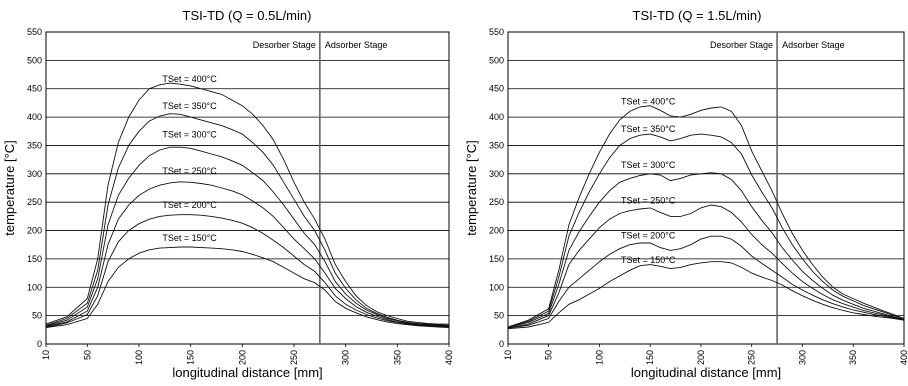 Image resolution: width=908 pixels, height=386 pixels. I want to click on chart-title: TSI-TD (Q = 0.5L/min), so click(247, 15).